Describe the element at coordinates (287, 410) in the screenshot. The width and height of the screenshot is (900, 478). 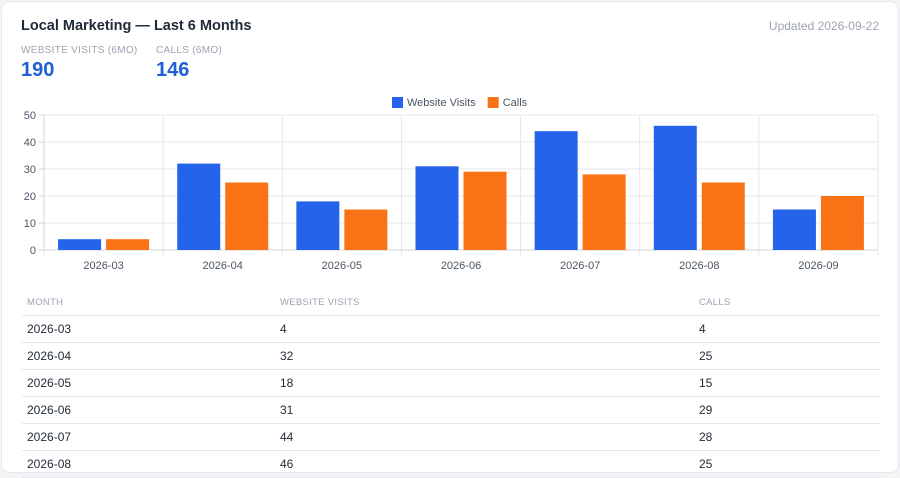
I see `table-cell: 31` at that location.